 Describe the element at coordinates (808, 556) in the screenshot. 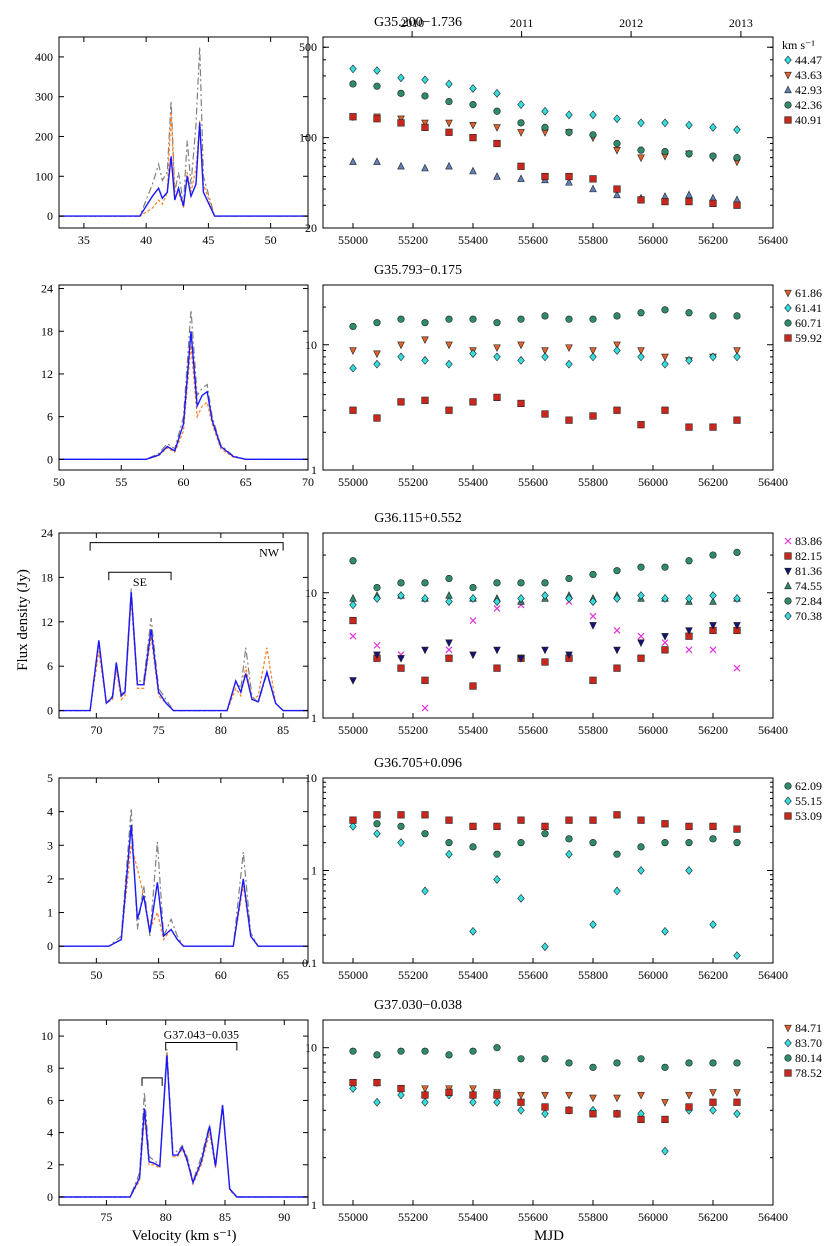

I see `legend-label: 82.15` at that location.